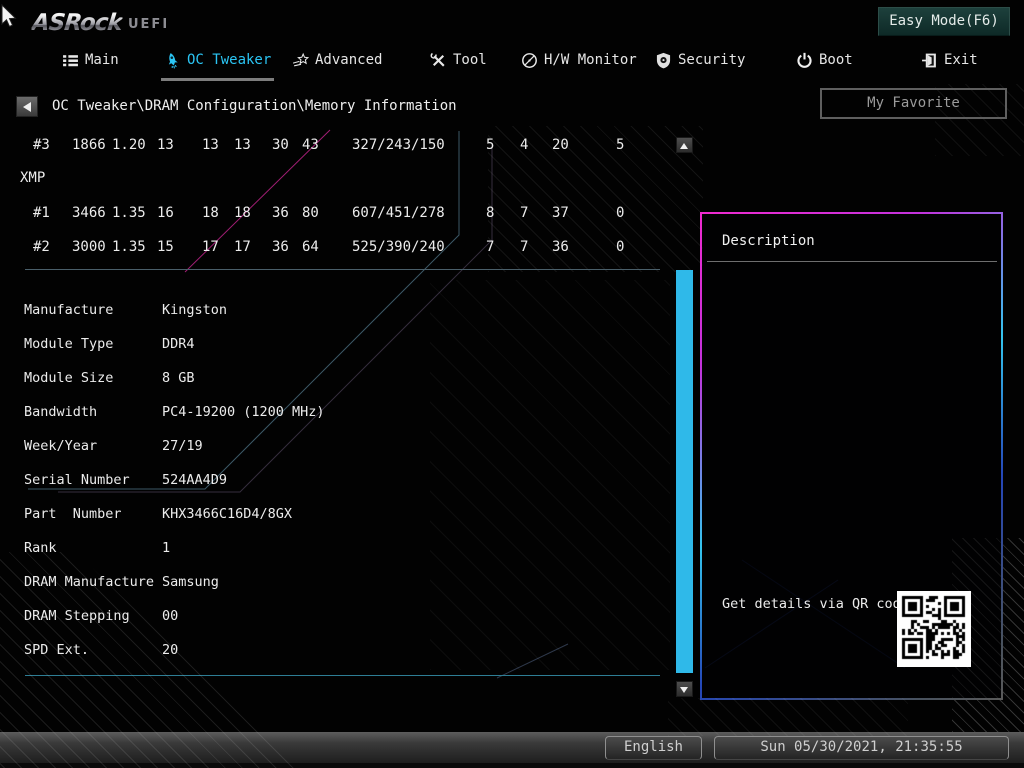  I want to click on bg-stripes-midright, so click(550, 475).